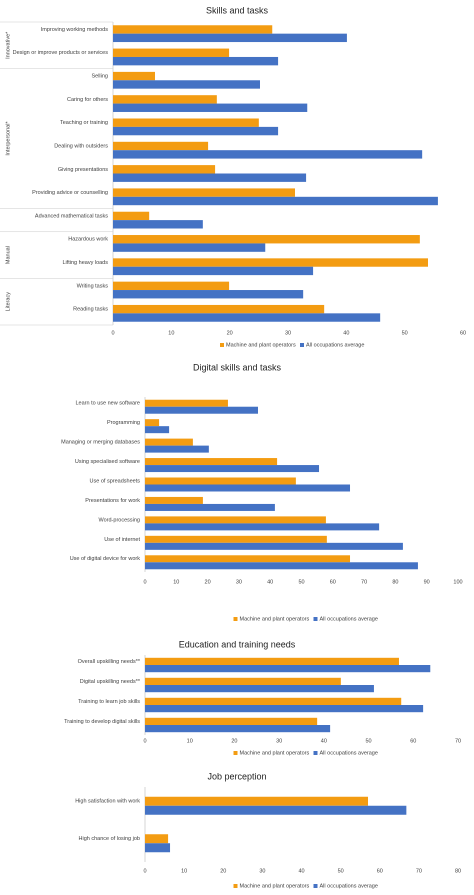 This screenshot has width=474, height=895. Describe the element at coordinates (237, 367) in the screenshot. I see `chart-title: Digital skills and tasks` at that location.